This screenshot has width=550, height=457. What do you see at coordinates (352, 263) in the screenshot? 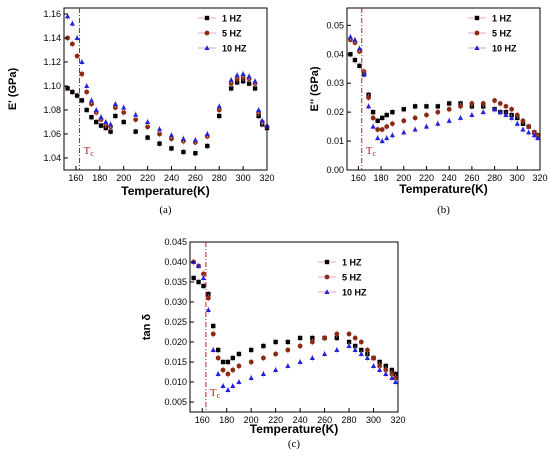
I see `legend-label: 1 HZ` at bounding box center [352, 263].